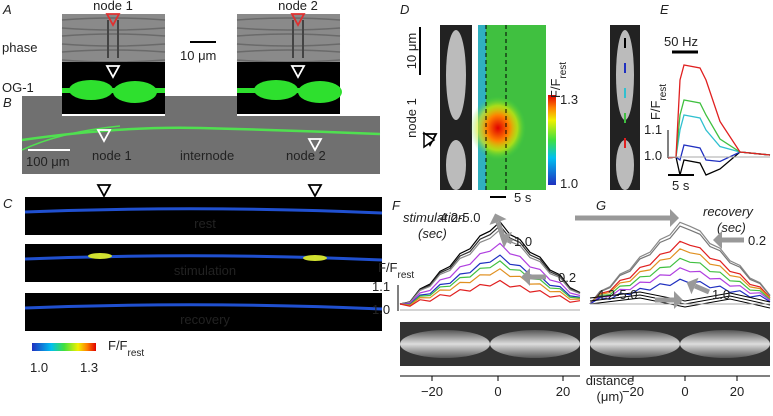 The image size is (773, 416). I want to click on row-label: phase, so click(19, 47).